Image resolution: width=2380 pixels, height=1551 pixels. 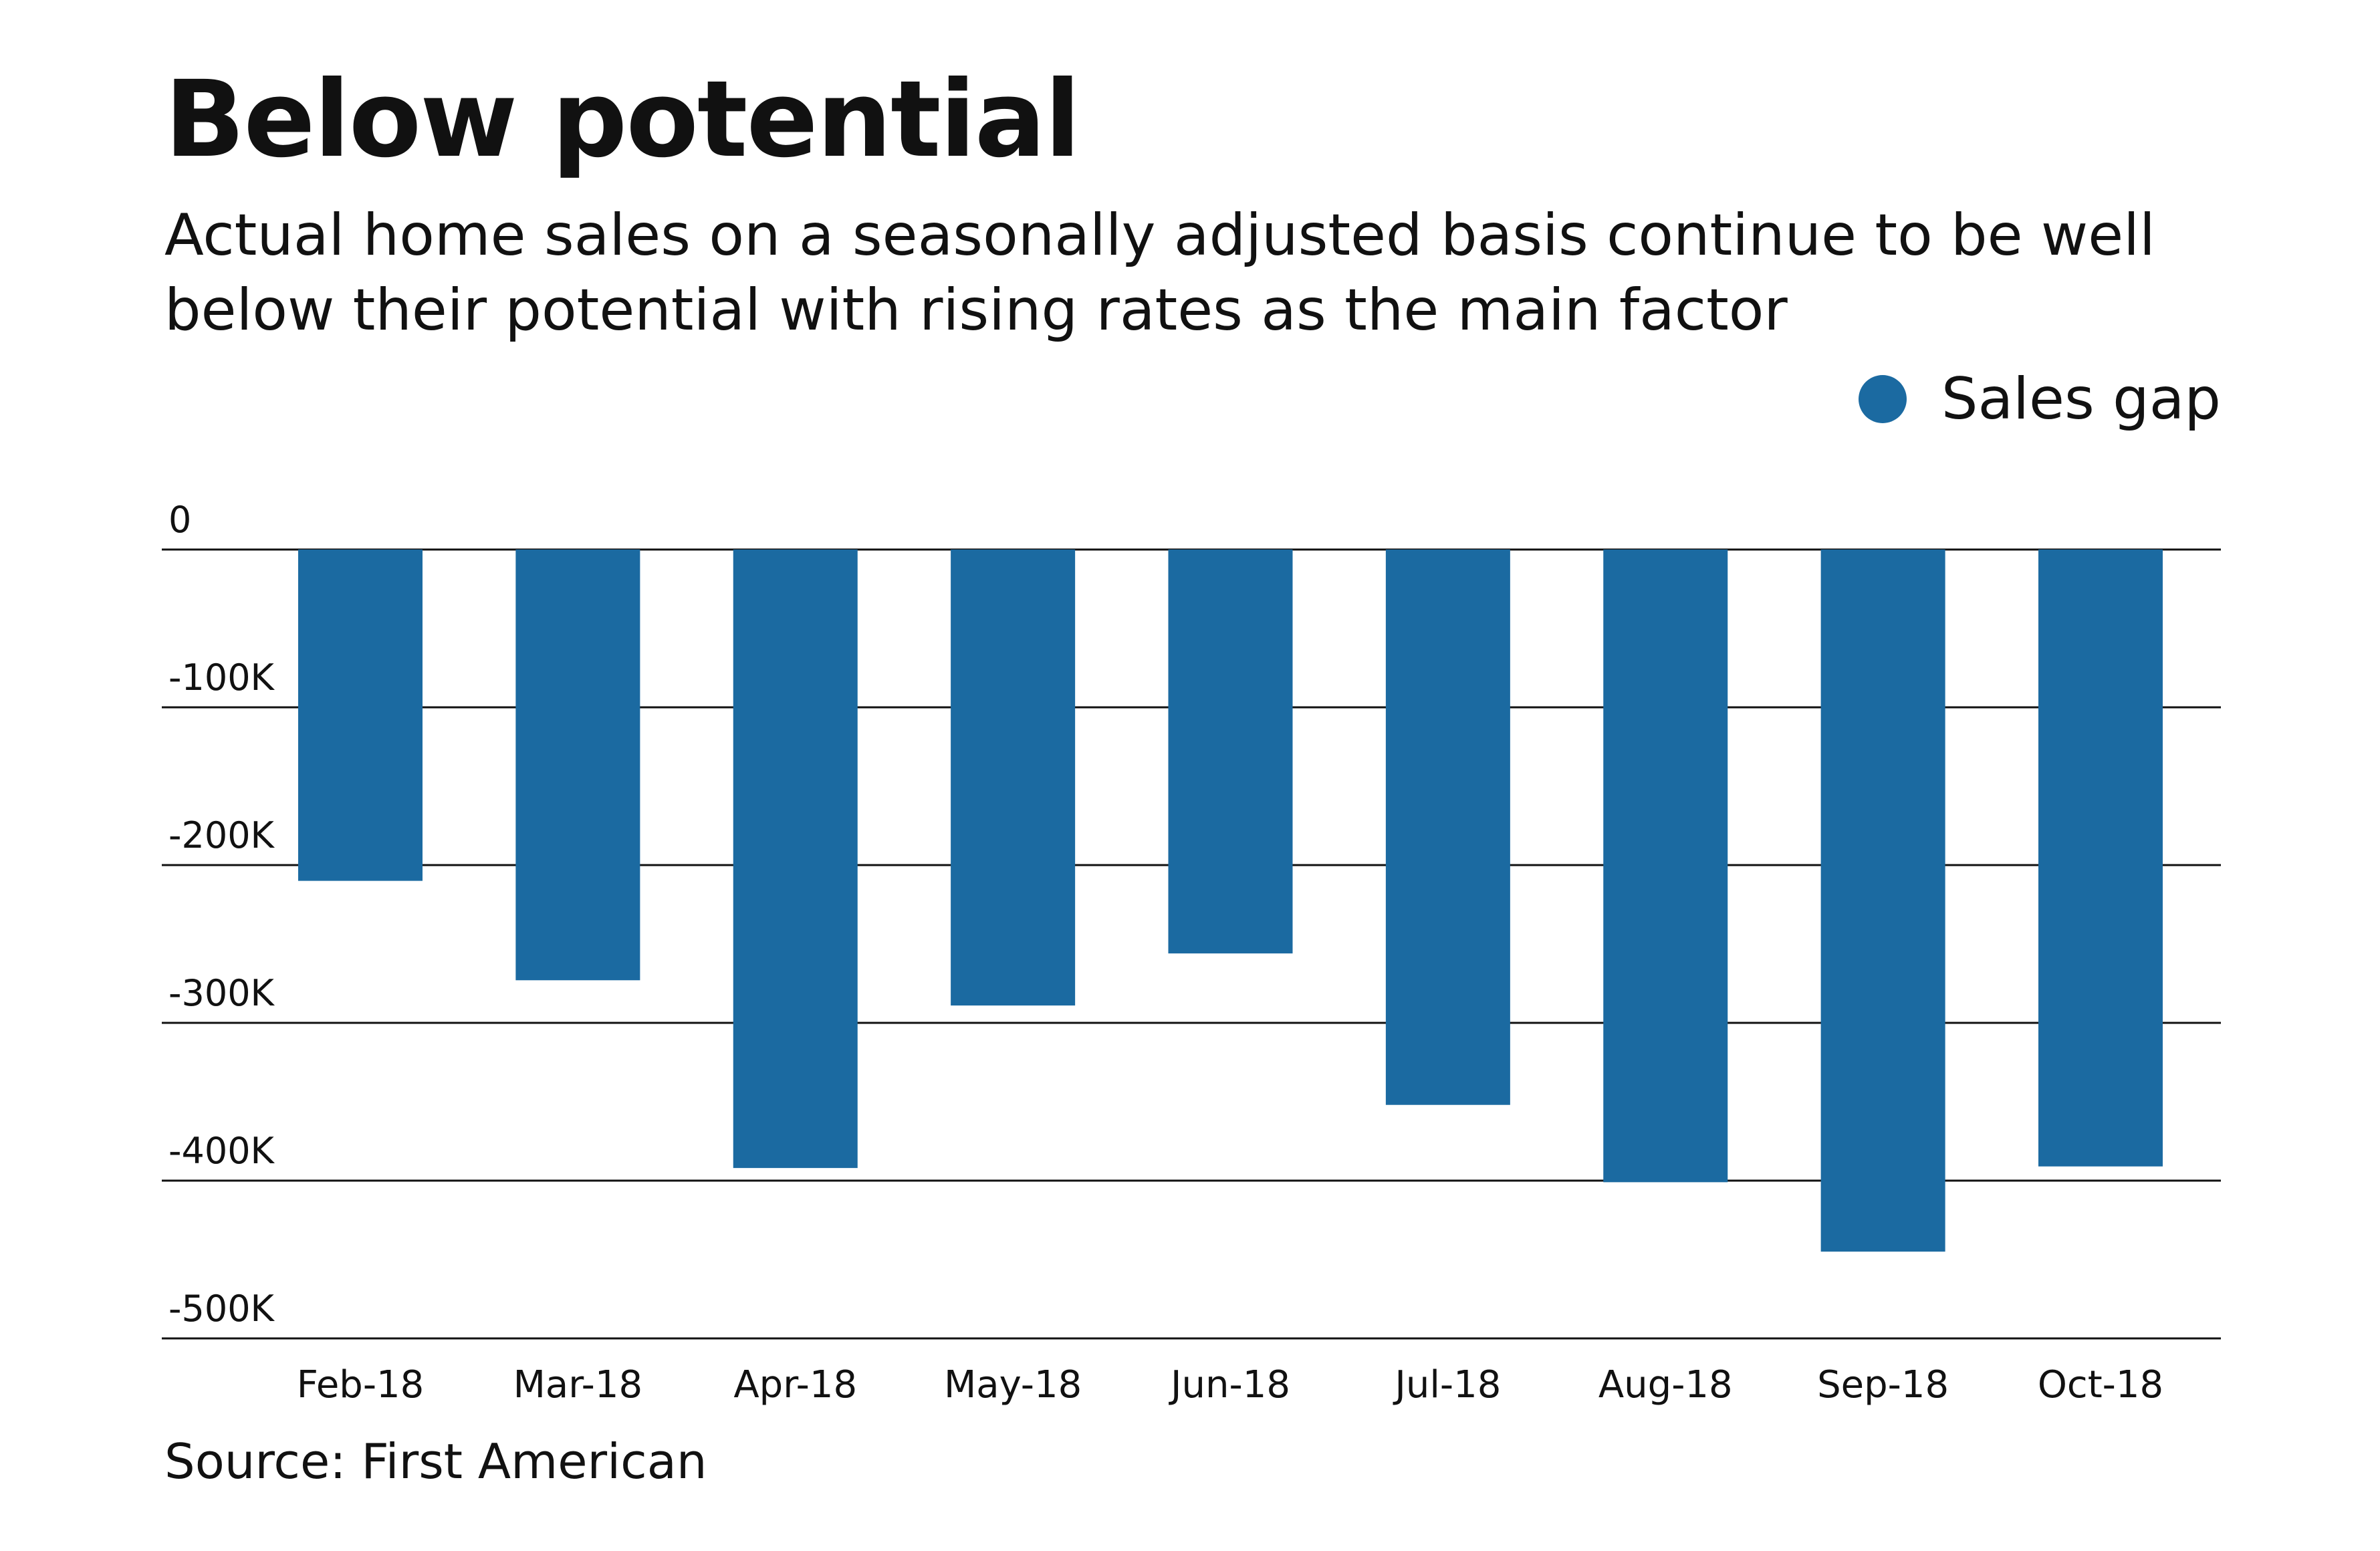 I want to click on x-tick-label: Sep-18, so click(x=1883, y=1385).